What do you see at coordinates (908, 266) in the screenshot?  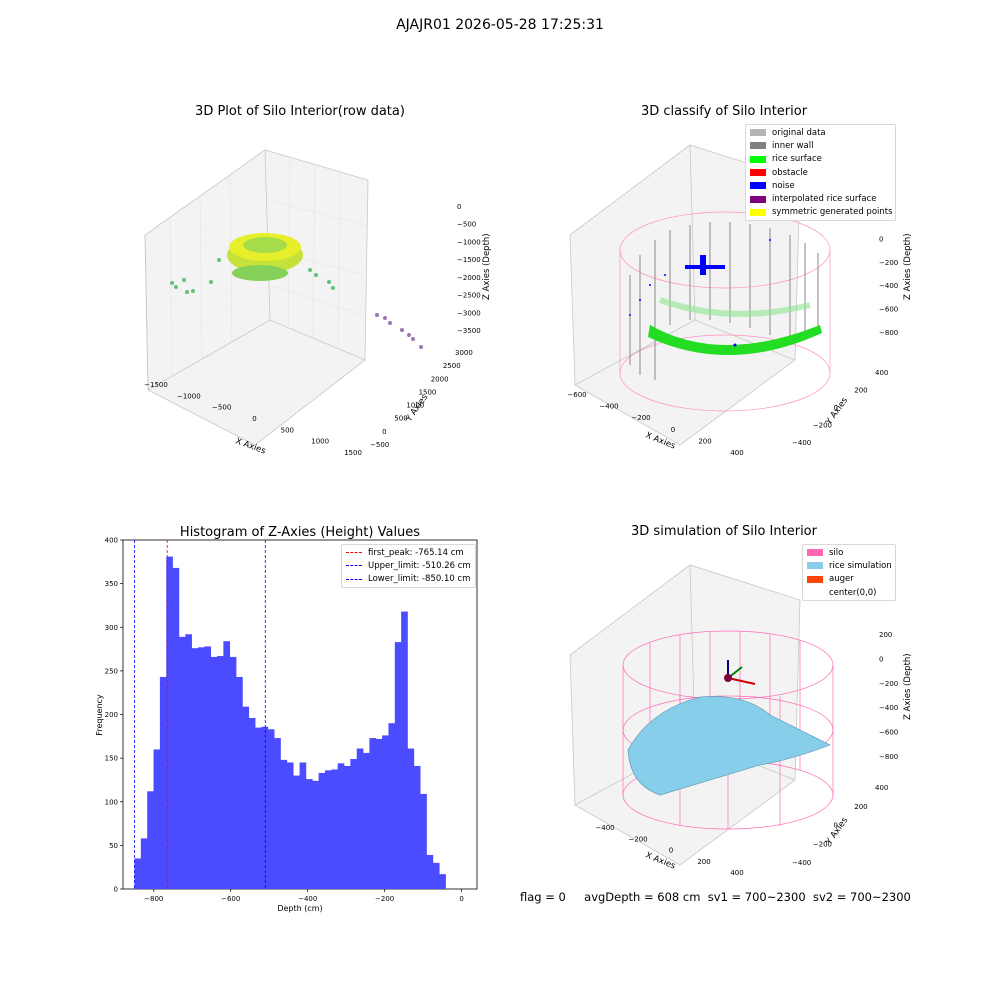 I see `classify-z-label: Z Axies (Depth)` at bounding box center [908, 266].